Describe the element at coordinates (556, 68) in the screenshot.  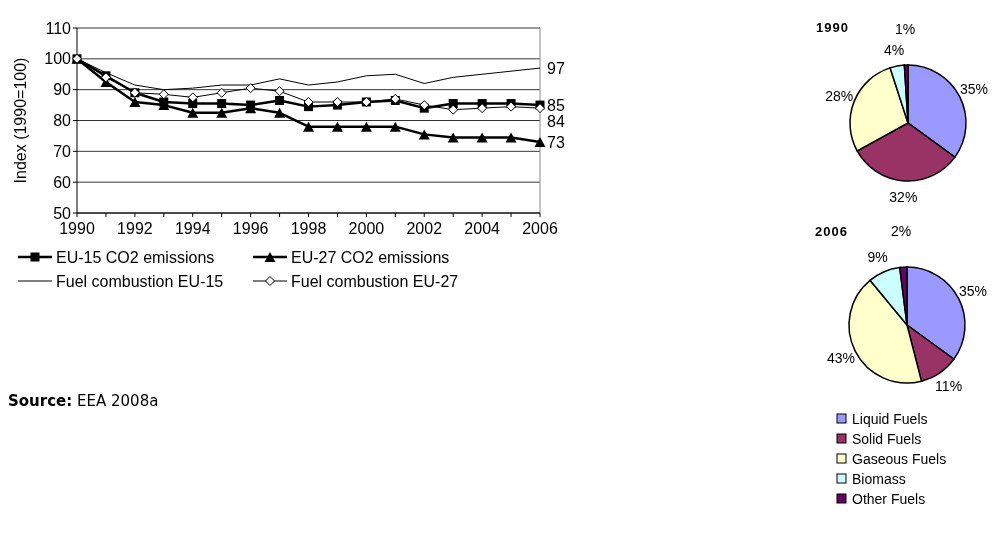
I see `data-label: 97` at that location.